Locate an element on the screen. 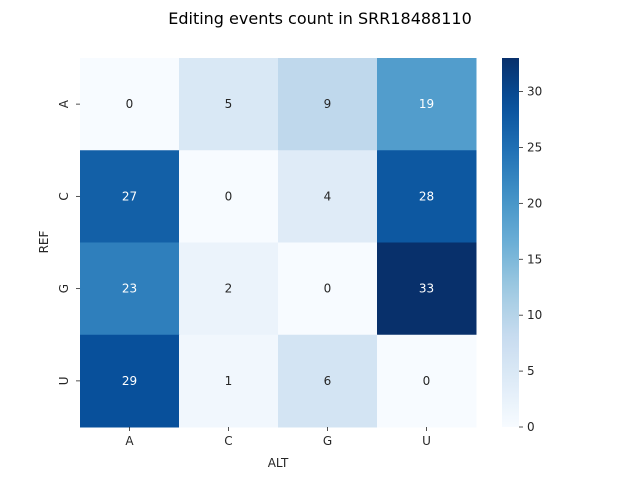  y-tick-label: C is located at coordinates (64, 196).